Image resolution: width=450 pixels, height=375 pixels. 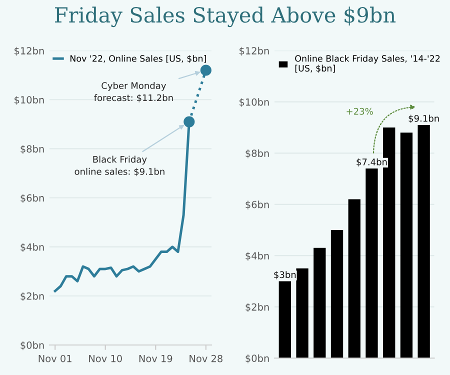 What do you see at coordinates (285, 275) in the screenshot?
I see `data-label: $3bn` at bounding box center [285, 275].